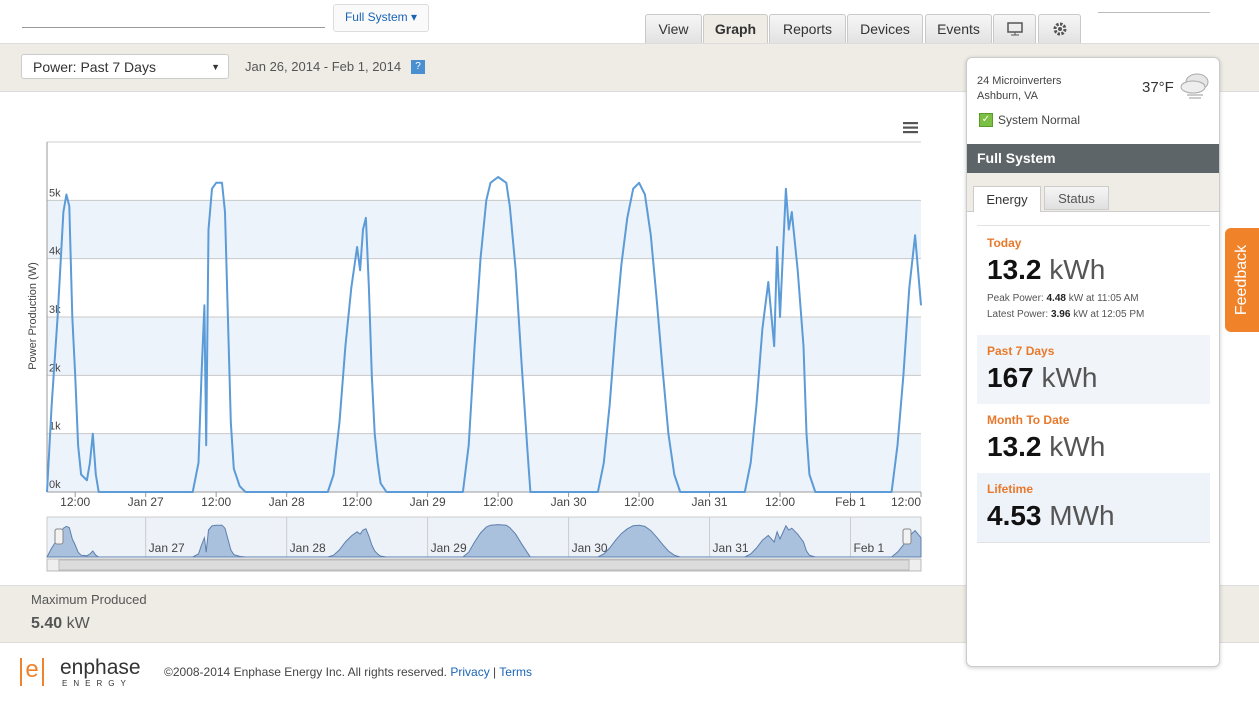 This screenshot has height=704, width=1259. Describe the element at coordinates (1018, 314) in the screenshot. I see `latest-label: Latest Power:` at that location.